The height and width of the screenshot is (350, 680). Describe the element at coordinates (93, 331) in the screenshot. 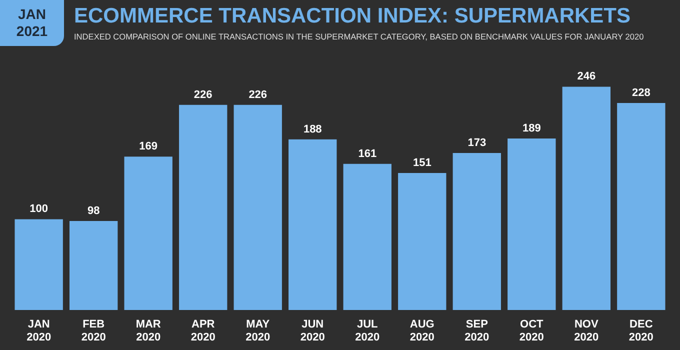

I see `x-tick-label: FEB 2020` at that location.